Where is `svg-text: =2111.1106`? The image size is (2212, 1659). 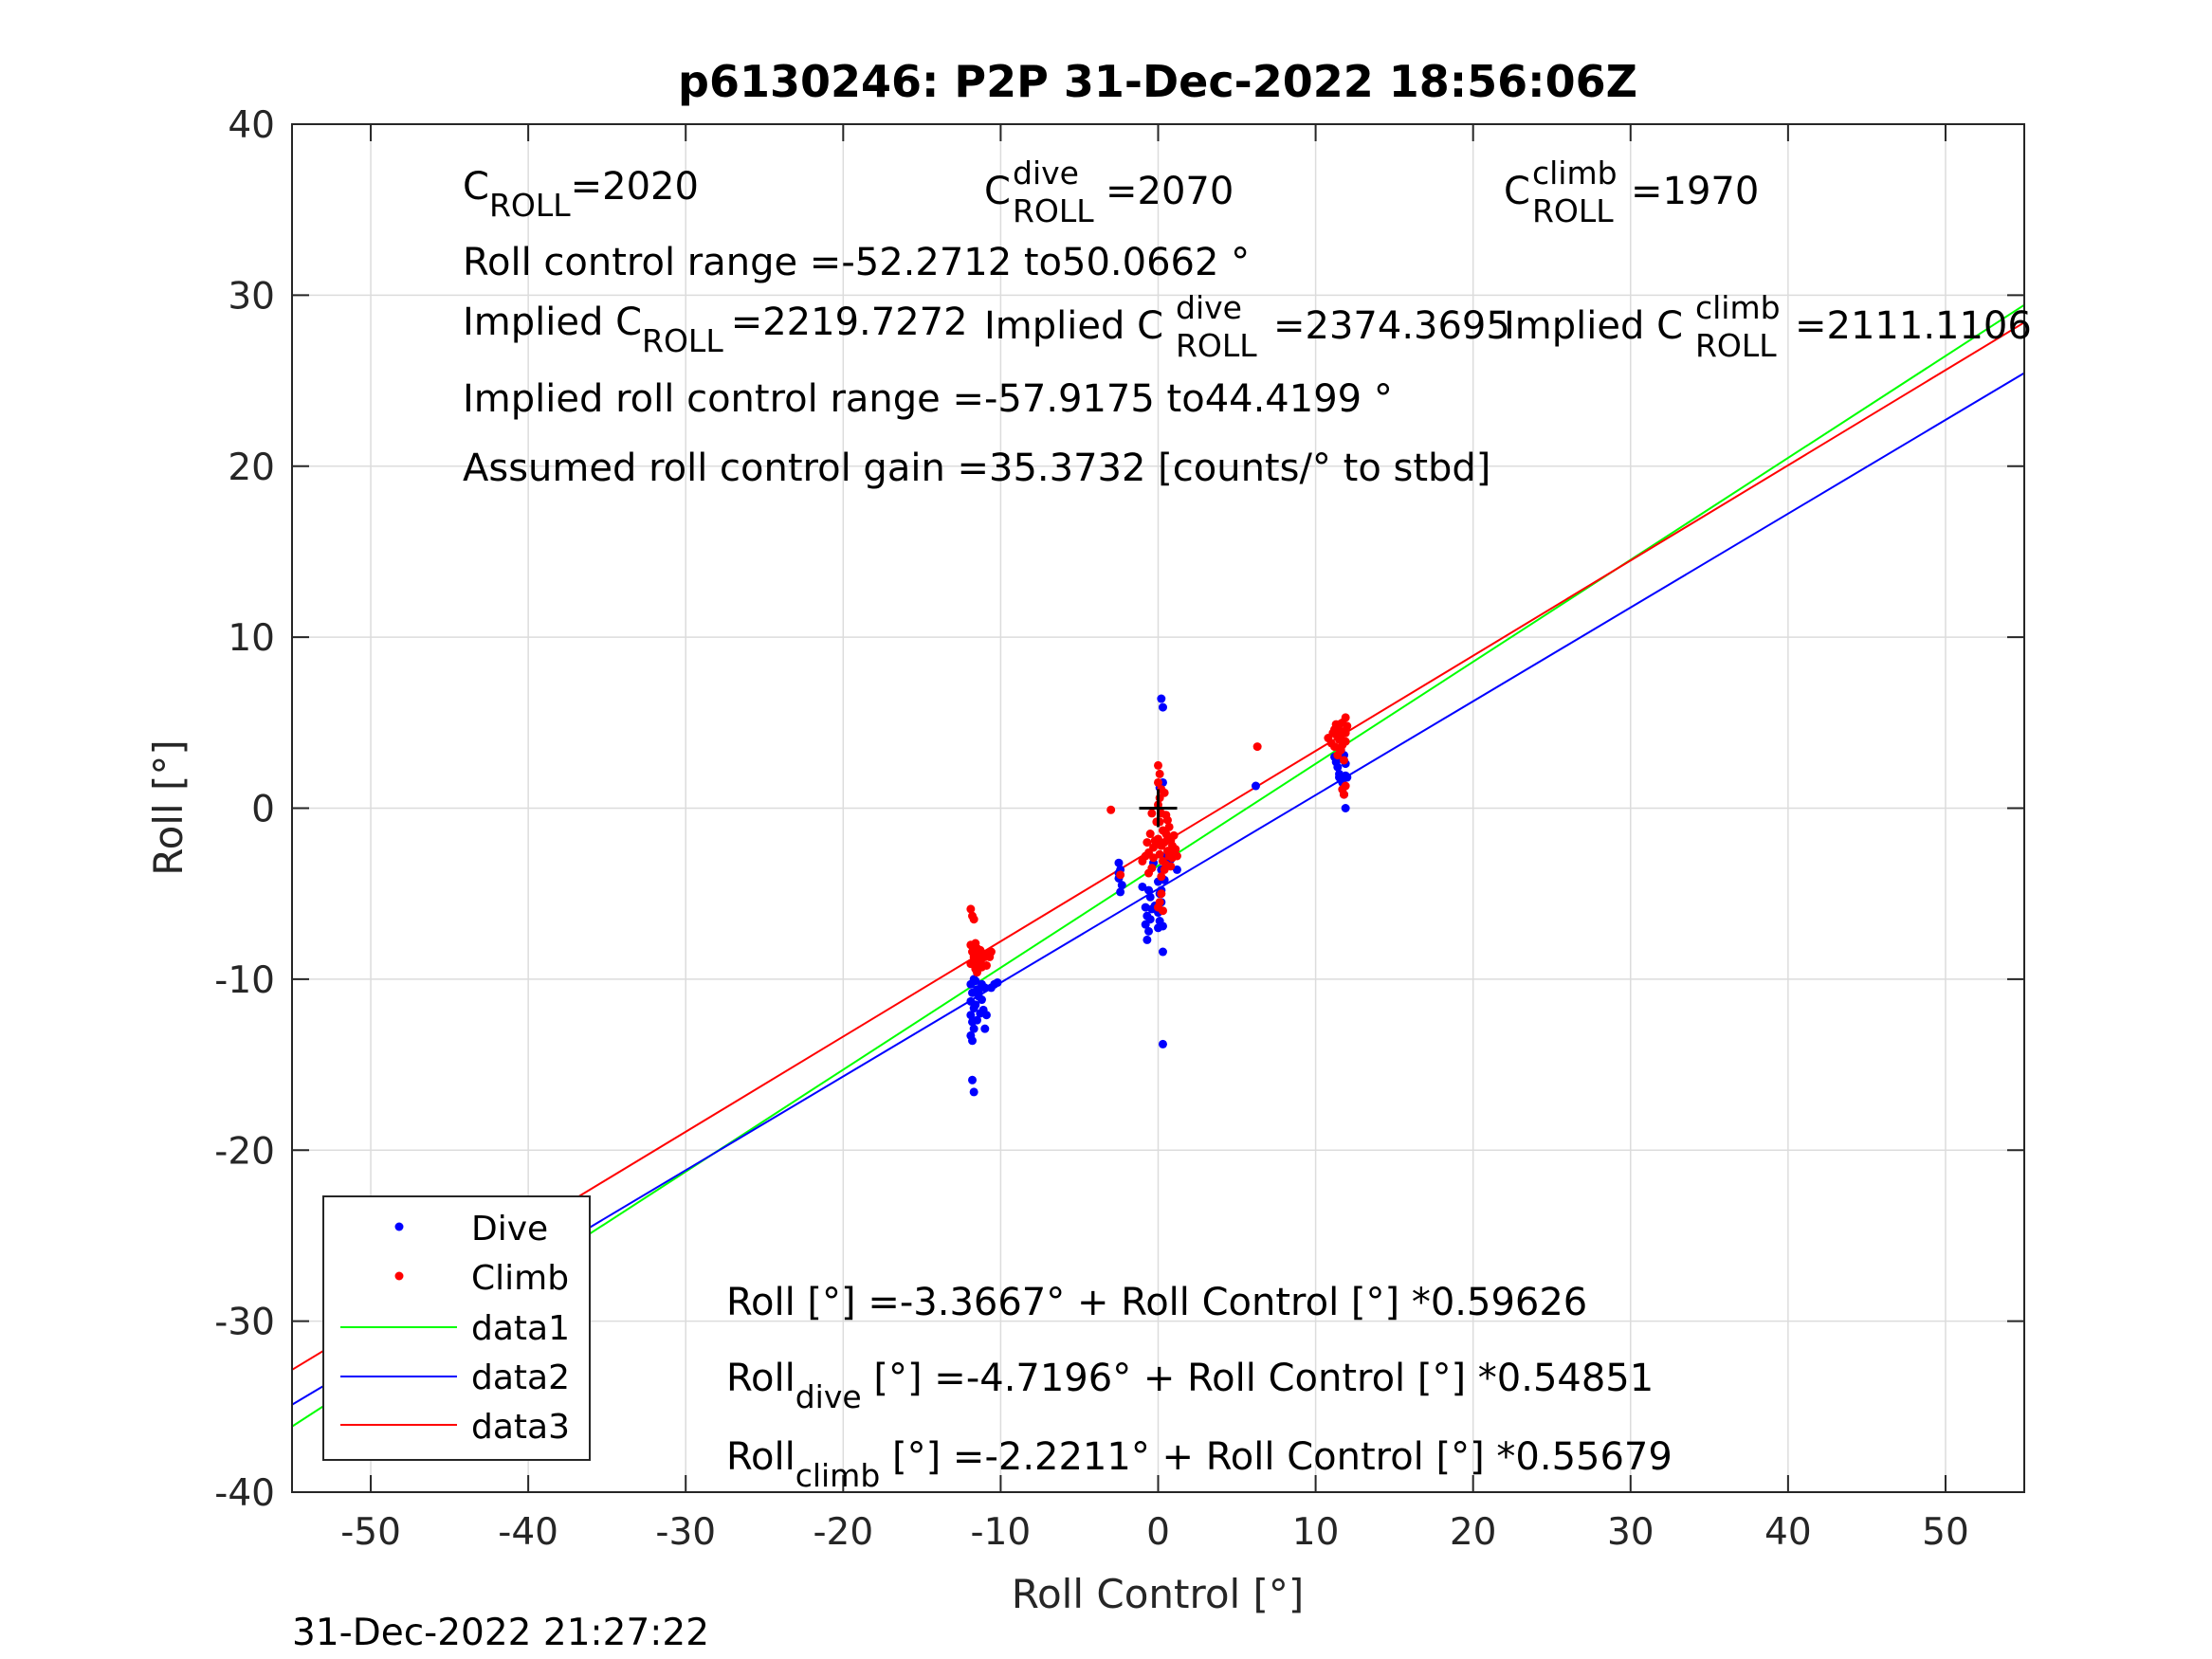 svg-text: =2111.1106 is located at coordinates (1913, 326).